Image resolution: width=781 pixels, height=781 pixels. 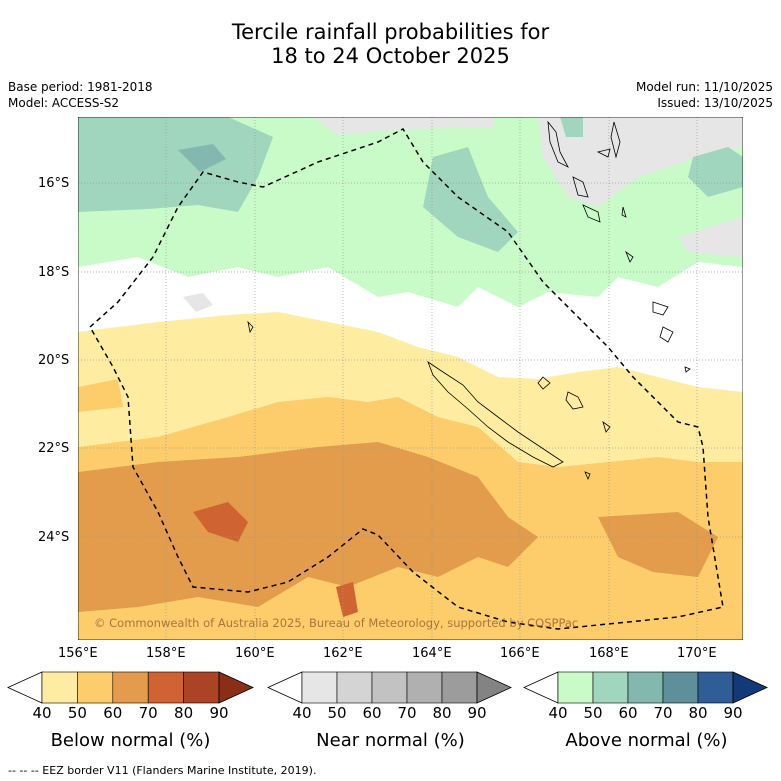 What do you see at coordinates (166, 653) in the screenshot?
I see `lon-label: 158°E` at bounding box center [166, 653].